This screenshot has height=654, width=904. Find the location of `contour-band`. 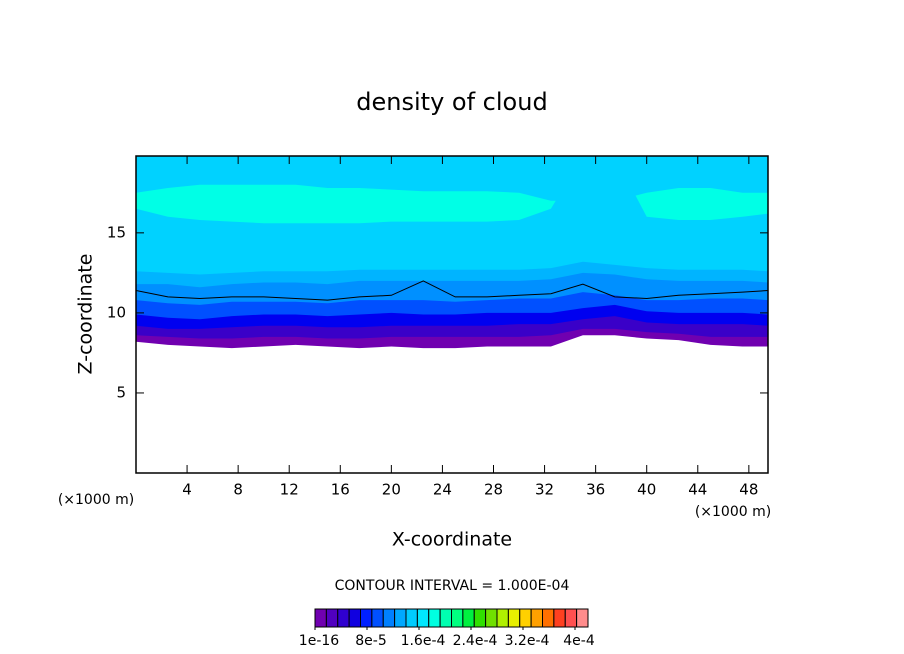

contour-band is located at coordinates (452, 178).